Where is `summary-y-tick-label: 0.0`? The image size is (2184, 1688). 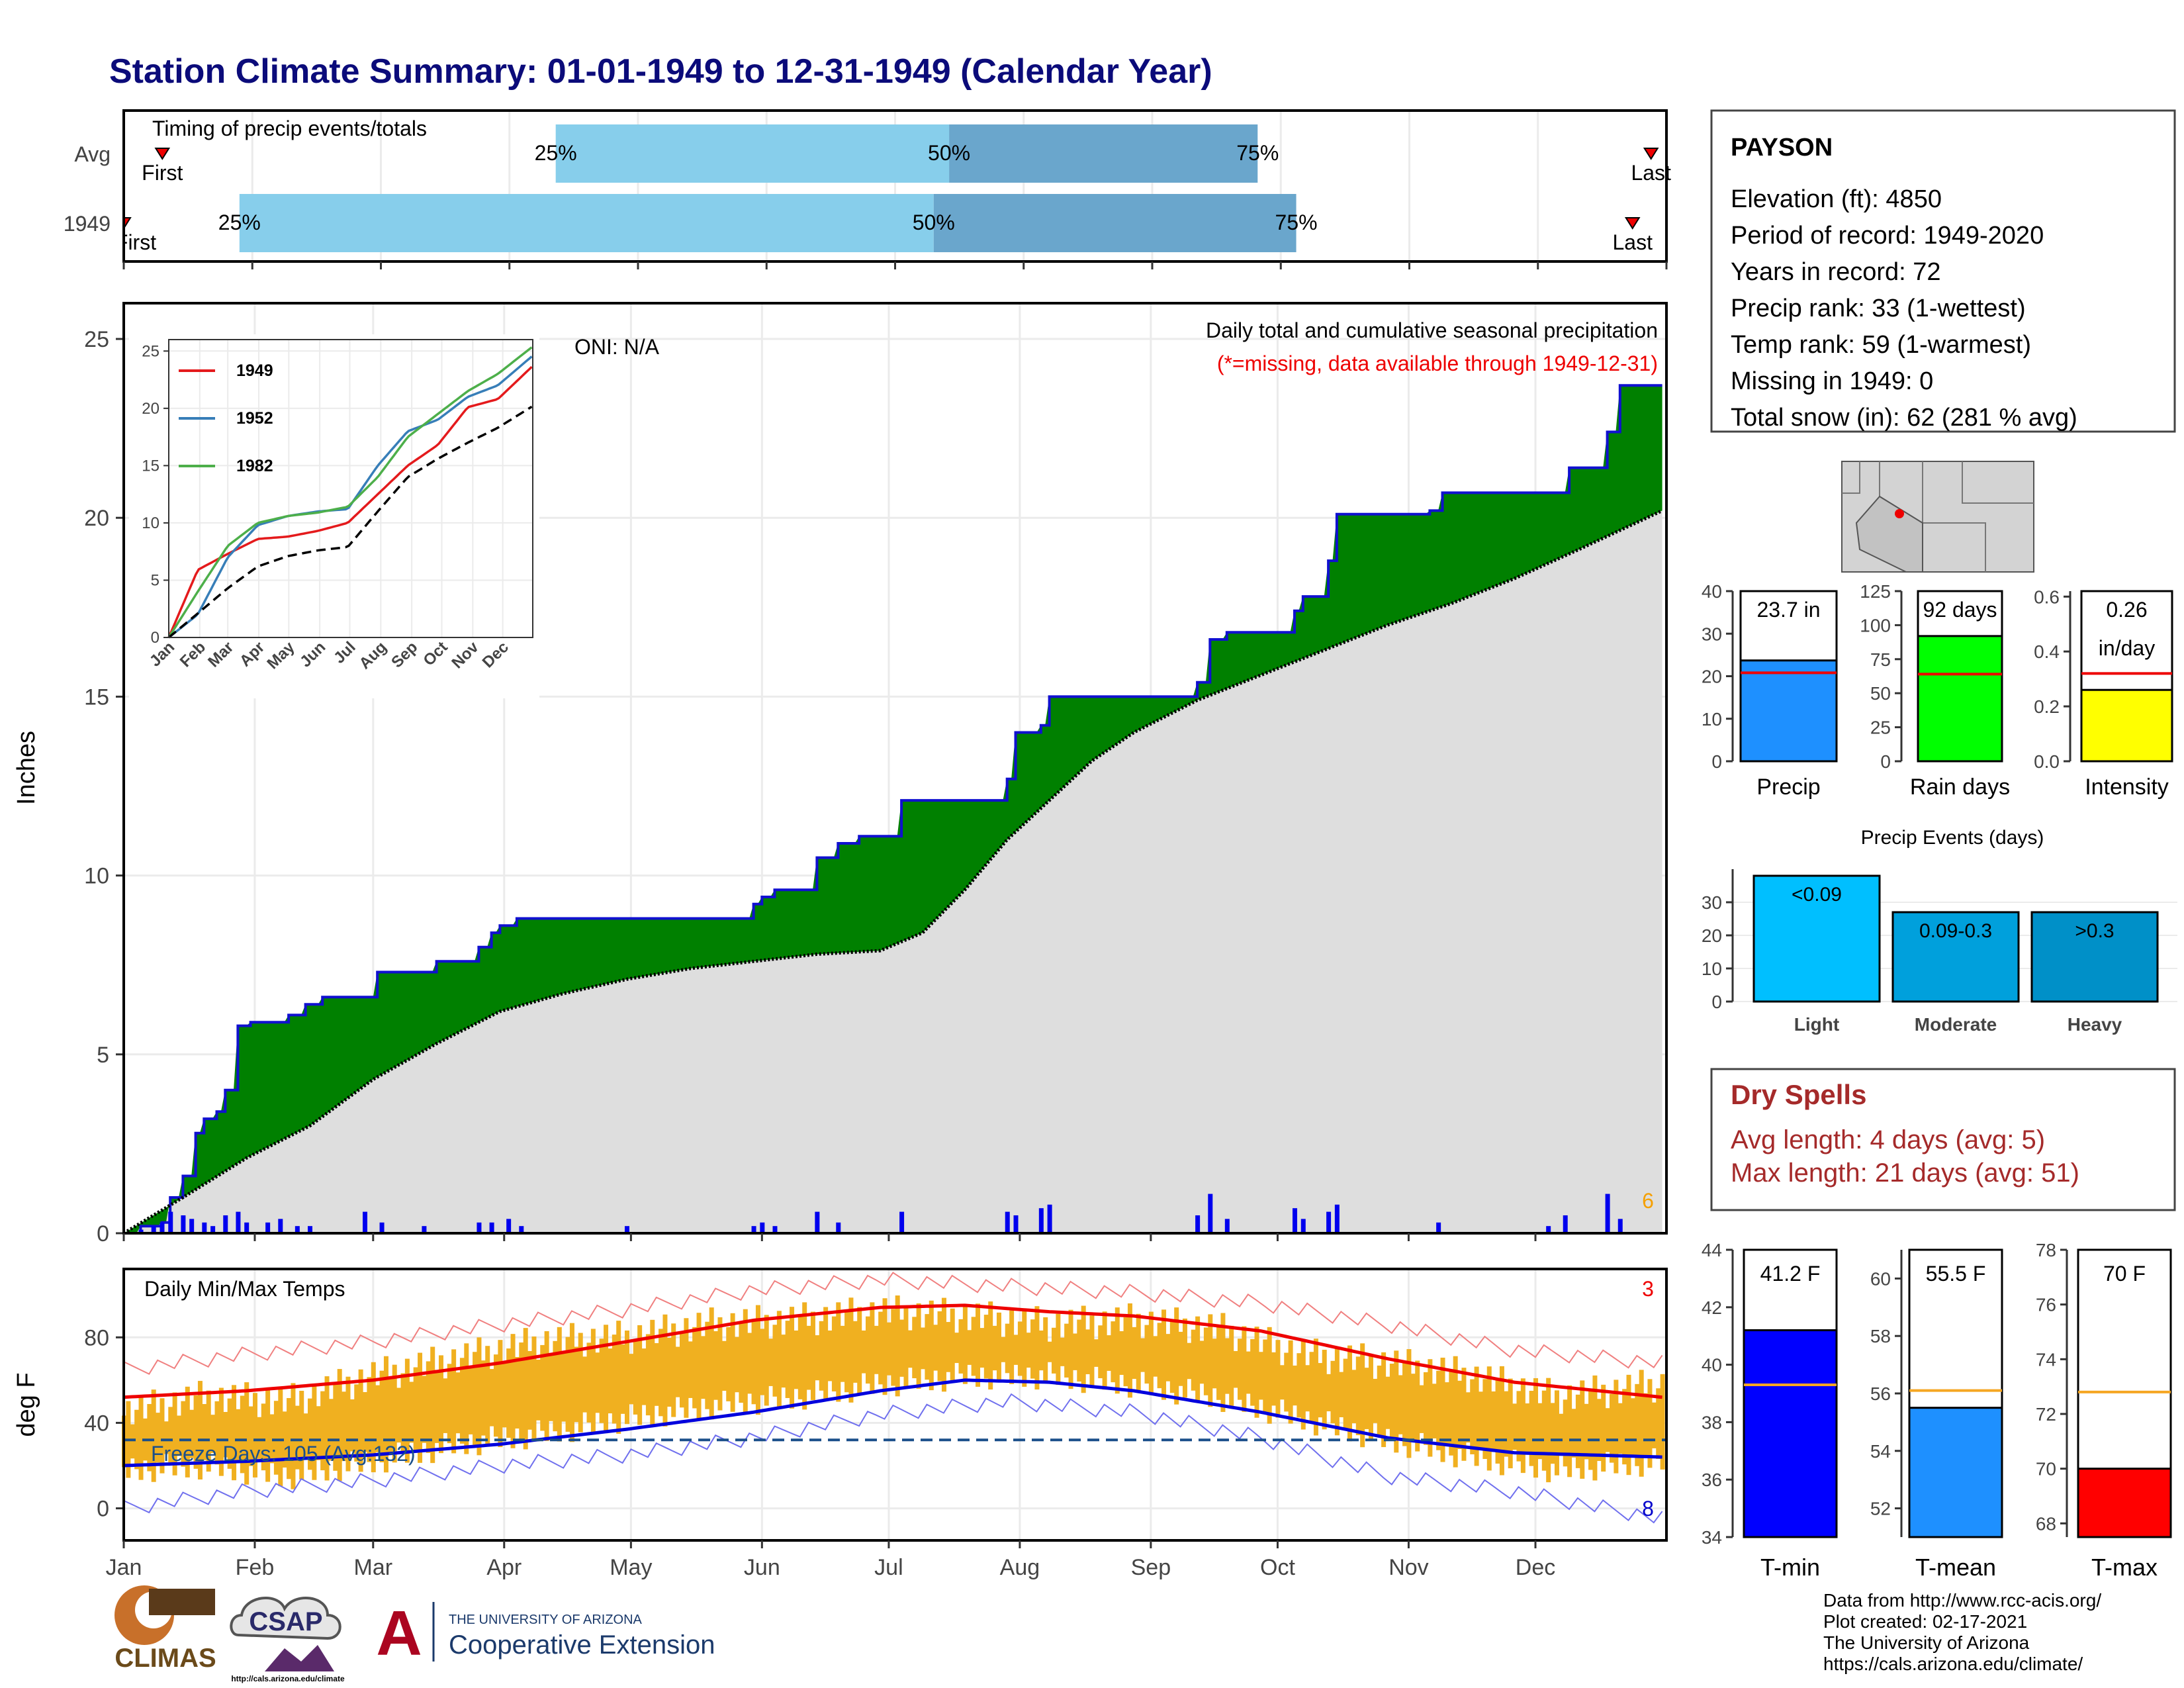 summary-y-tick-label: 0.0 is located at coordinates (2047, 761).